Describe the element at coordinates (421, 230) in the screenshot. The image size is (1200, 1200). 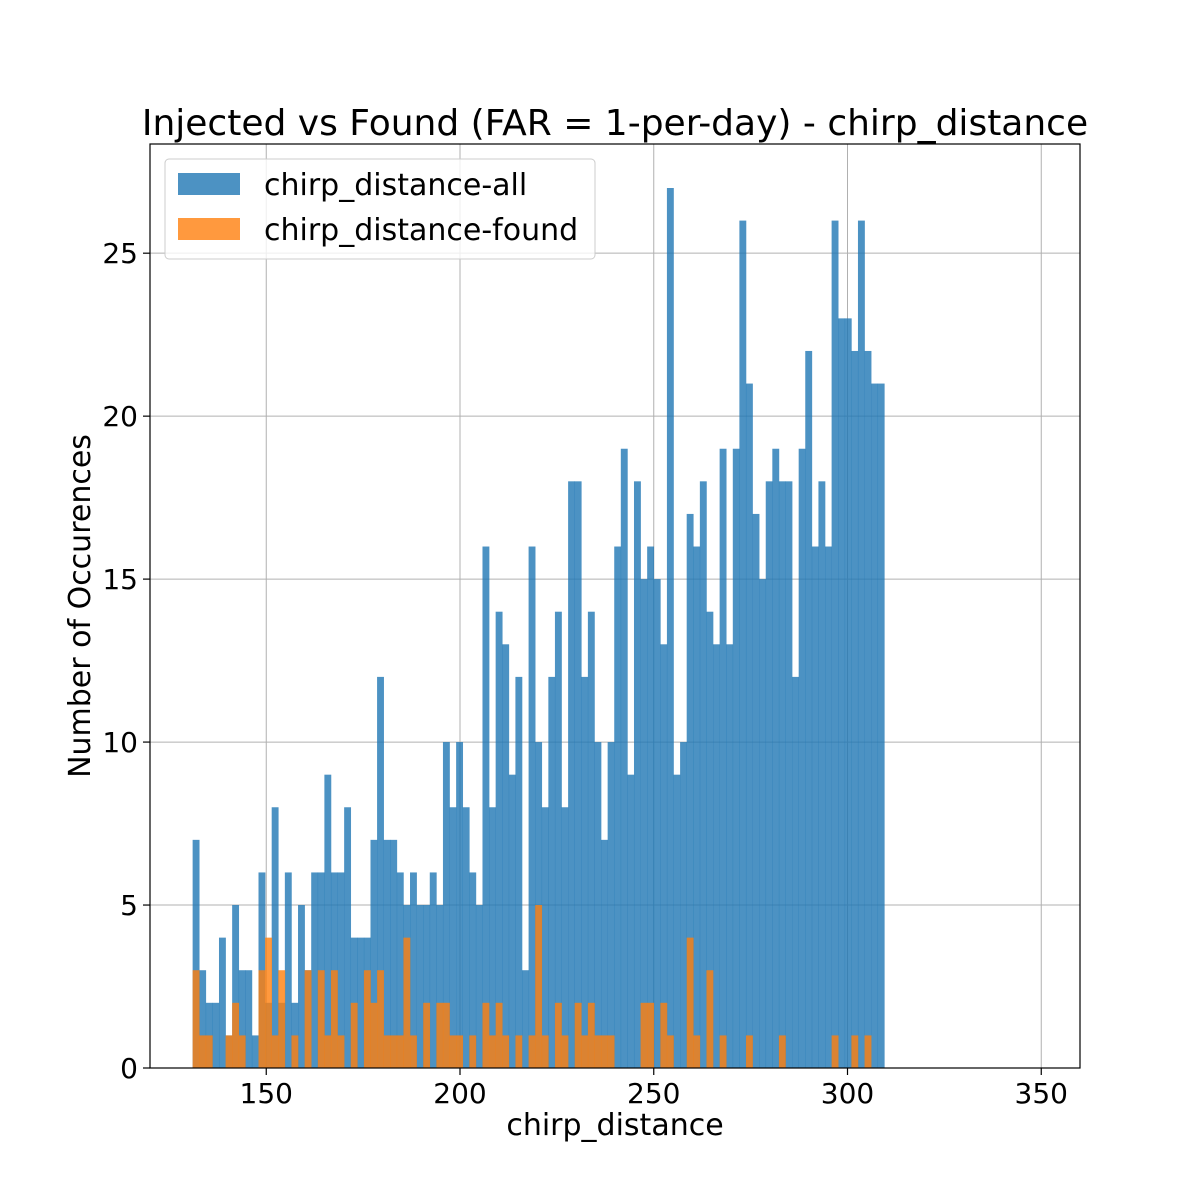
I see `legend-label-found: chirp_distance-found` at that location.